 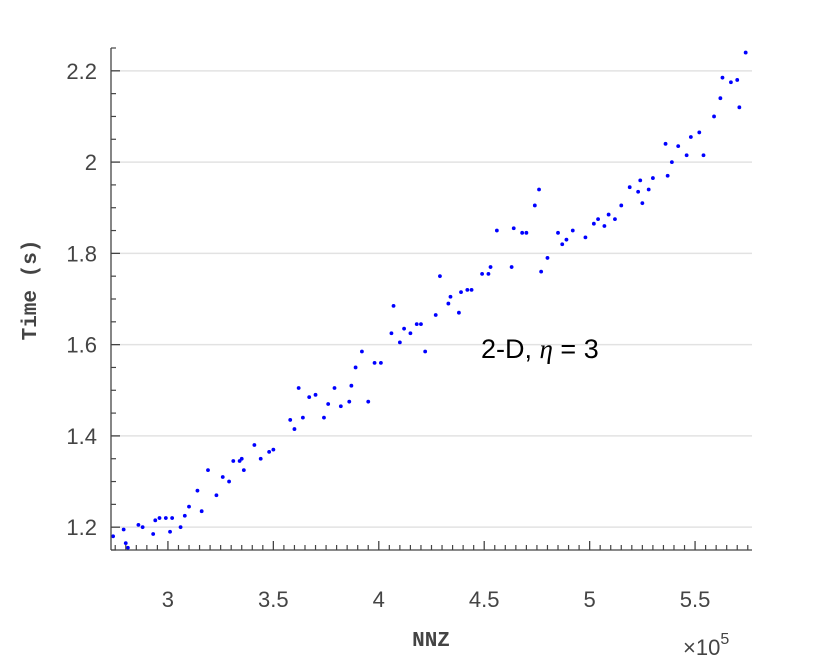 I want to click on x-multiplier-exponent: 5, so click(x=724, y=639).